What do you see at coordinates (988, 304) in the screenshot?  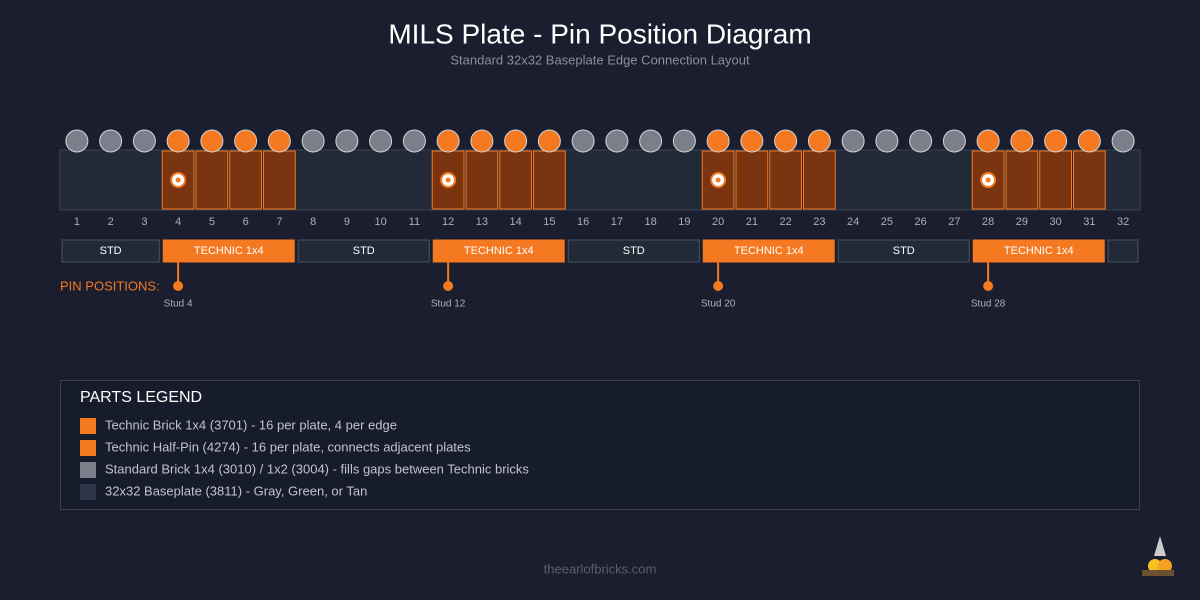 I see `pin-label: Stud 28` at bounding box center [988, 304].